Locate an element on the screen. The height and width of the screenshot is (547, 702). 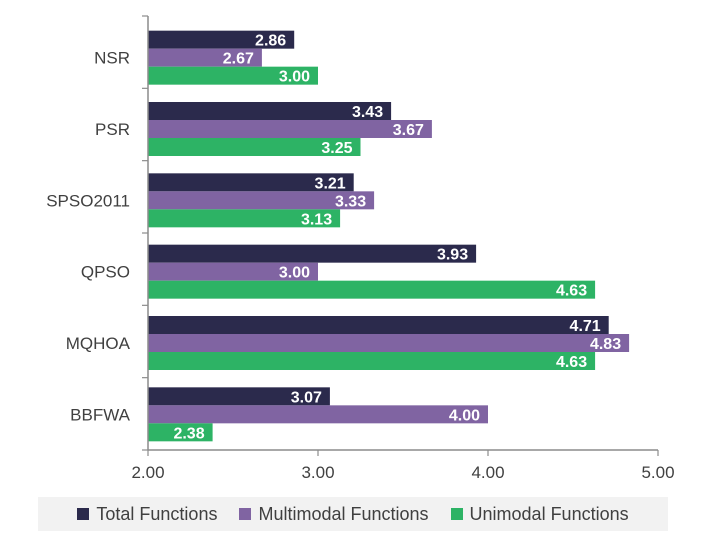
bar-value-label: 2.38 is located at coordinates (188, 433).